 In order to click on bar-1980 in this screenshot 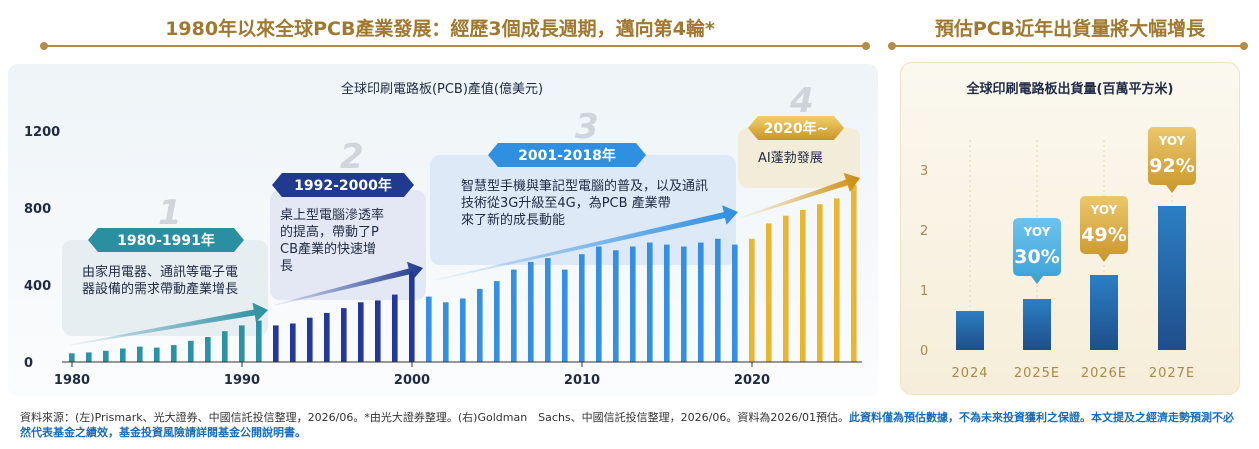, I will do `click(72, 357)`.